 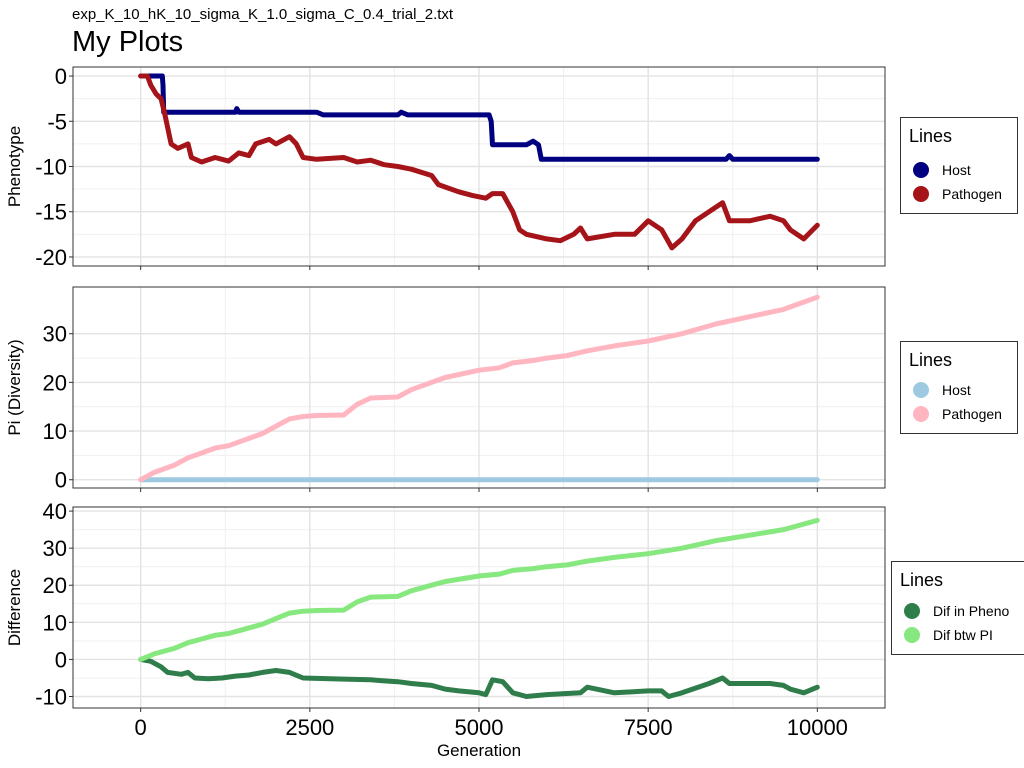 What do you see at coordinates (971, 611) in the screenshot?
I see `legend-label: Dif in Pheno` at bounding box center [971, 611].